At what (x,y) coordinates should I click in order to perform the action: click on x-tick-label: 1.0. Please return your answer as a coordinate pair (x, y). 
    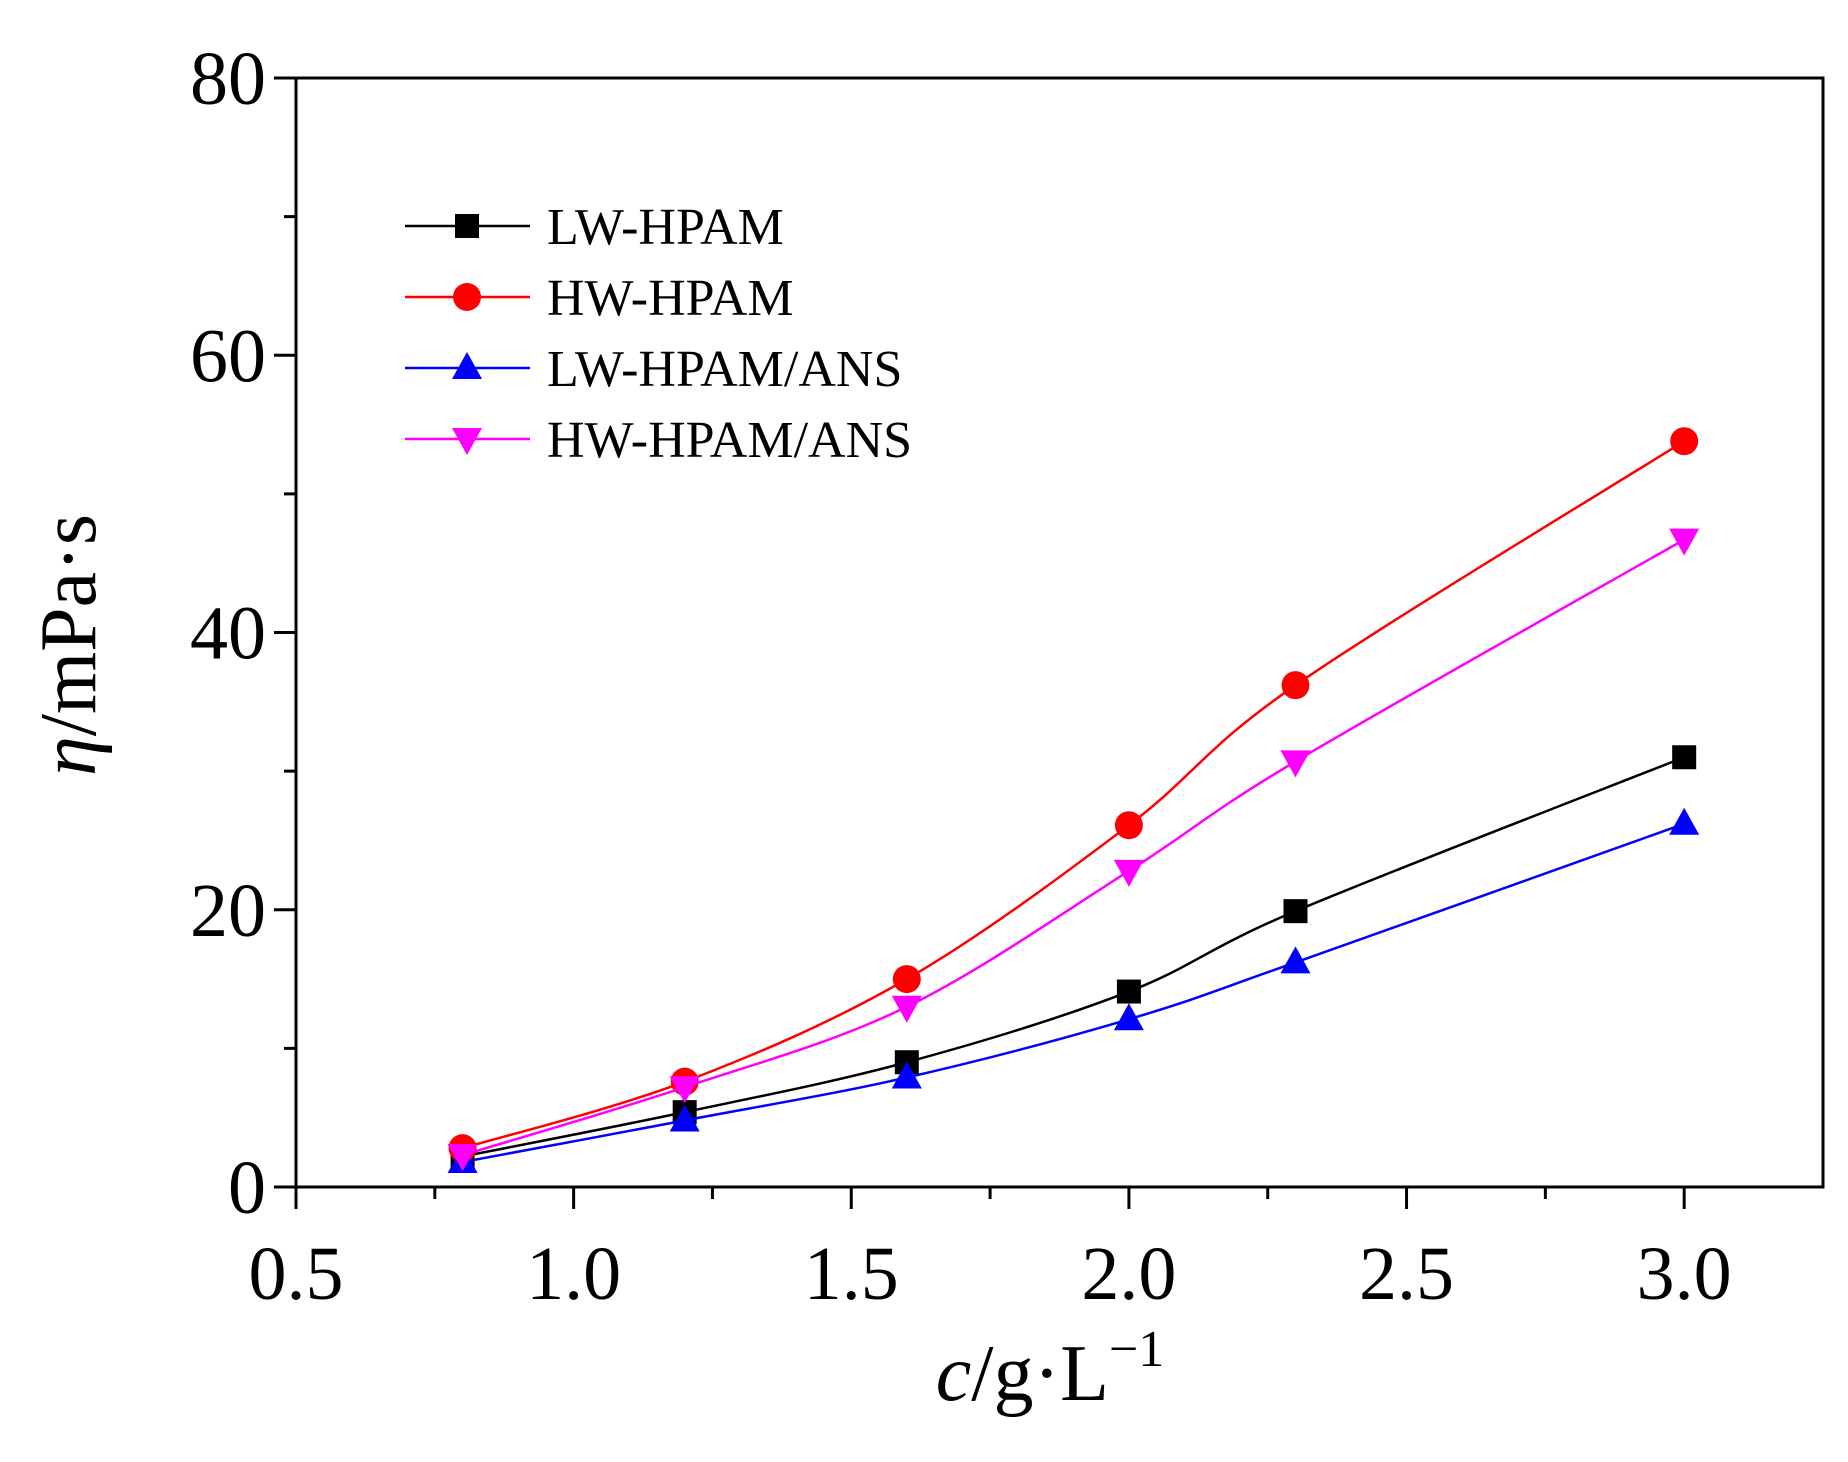
    Looking at the image, I should click on (573, 1274).